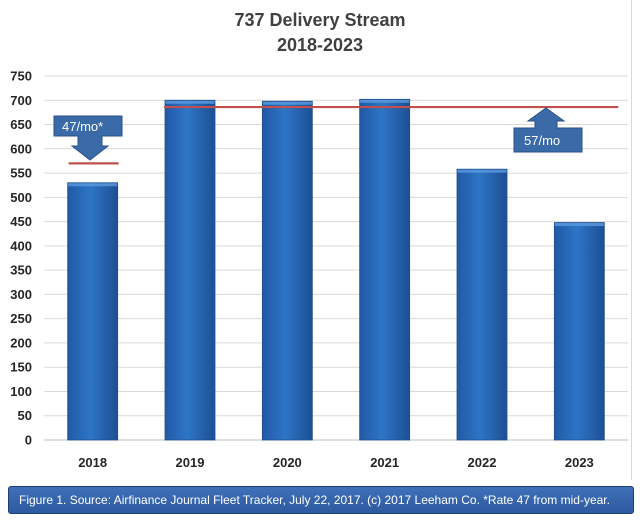  Describe the element at coordinates (21, 342) in the screenshot. I see `y-tick-label: 200` at that location.